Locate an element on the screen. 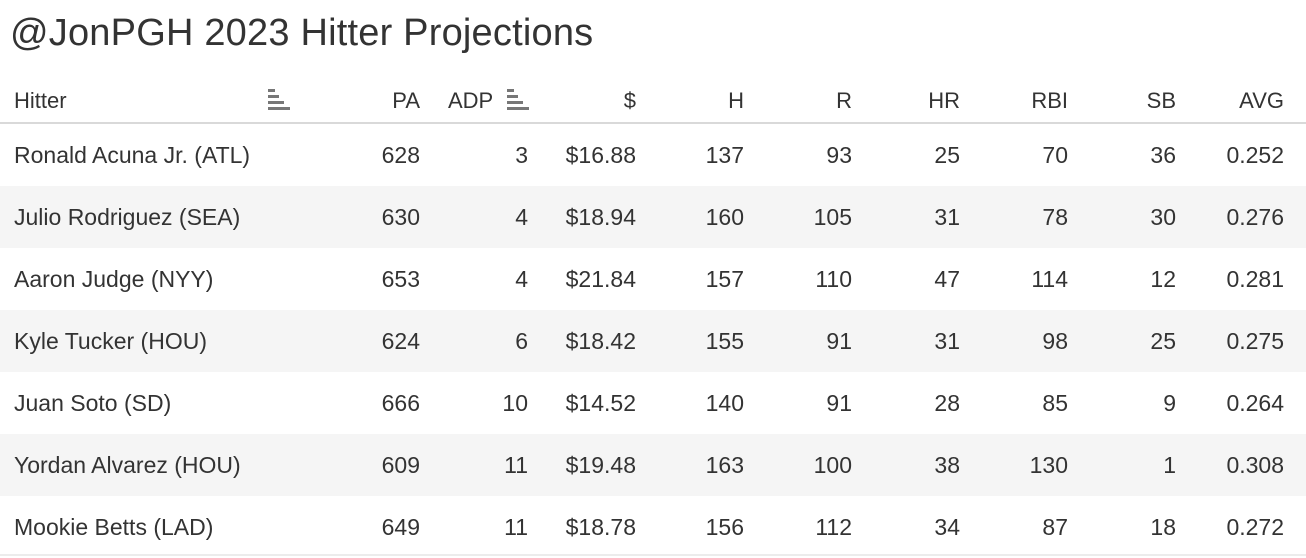  avg-value: 0.252 is located at coordinates (1255, 154).